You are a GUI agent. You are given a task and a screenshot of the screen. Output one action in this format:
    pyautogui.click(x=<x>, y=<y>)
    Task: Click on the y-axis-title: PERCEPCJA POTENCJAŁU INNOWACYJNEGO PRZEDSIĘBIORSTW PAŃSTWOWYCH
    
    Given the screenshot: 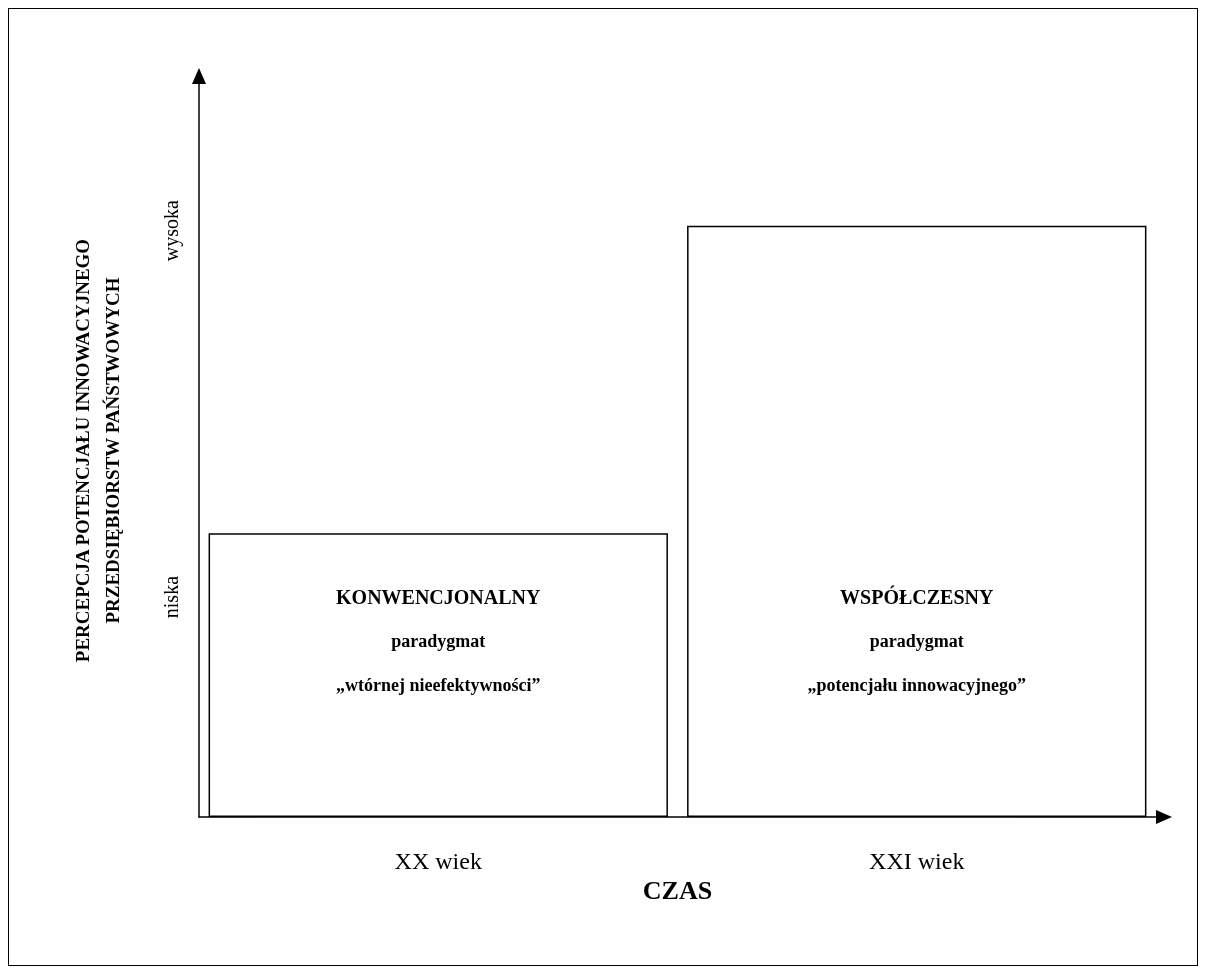 What is the action you would take?
    pyautogui.click(x=97, y=450)
    